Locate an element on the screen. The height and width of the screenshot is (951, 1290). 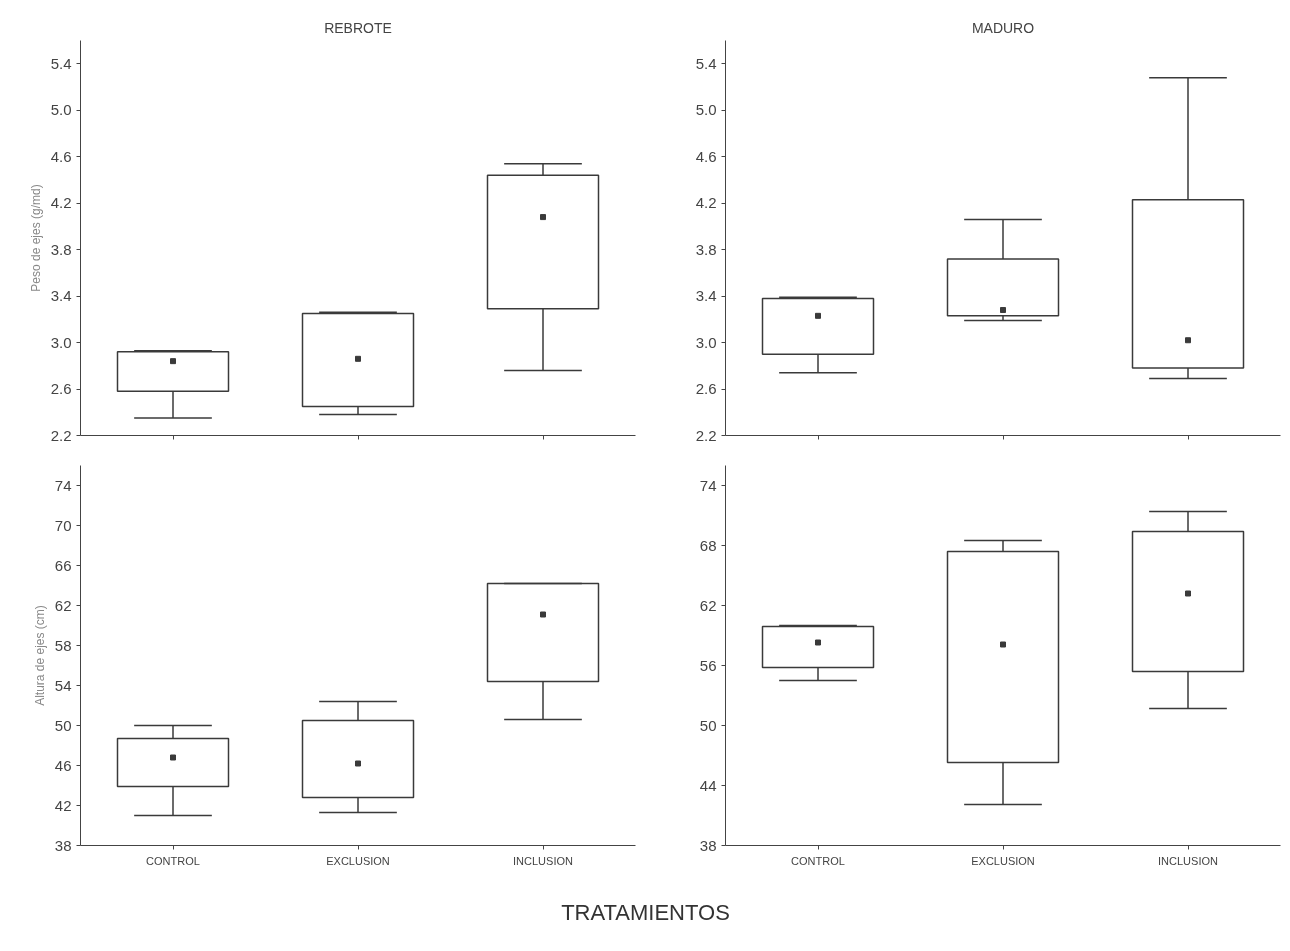
y-tick-label: 56 is located at coordinates (708, 665).